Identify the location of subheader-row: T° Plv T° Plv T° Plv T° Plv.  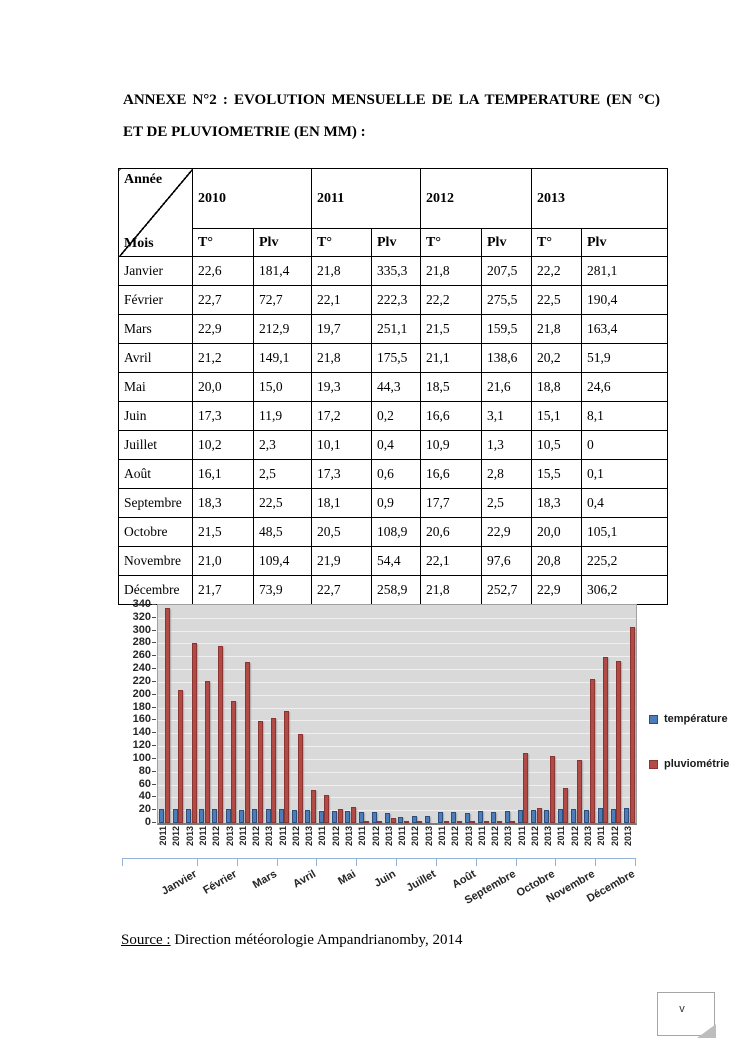
(393, 242).